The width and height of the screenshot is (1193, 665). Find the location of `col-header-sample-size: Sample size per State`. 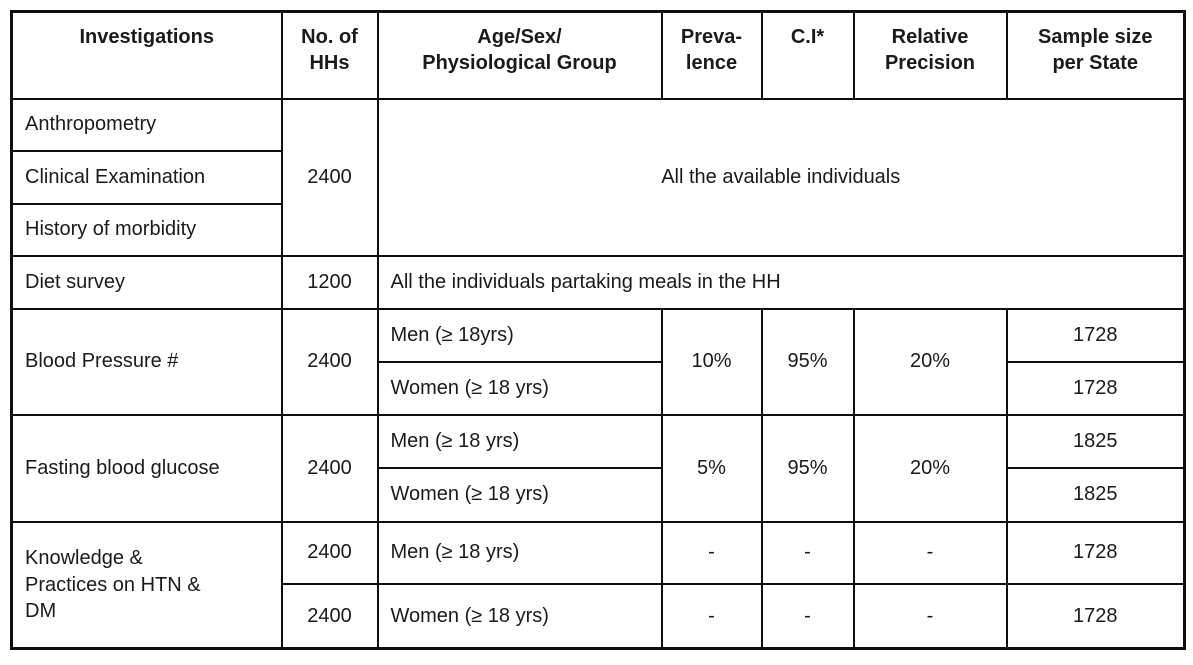

col-header-sample-size: Sample size per State is located at coordinates (1095, 55).